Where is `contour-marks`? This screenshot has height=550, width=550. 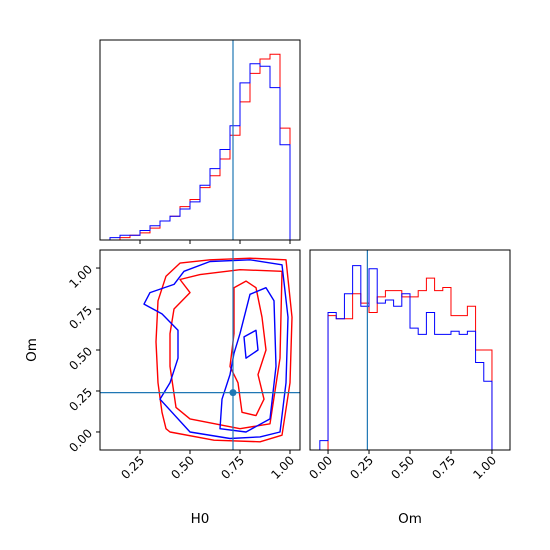
contour-marks is located at coordinates (200, 350).